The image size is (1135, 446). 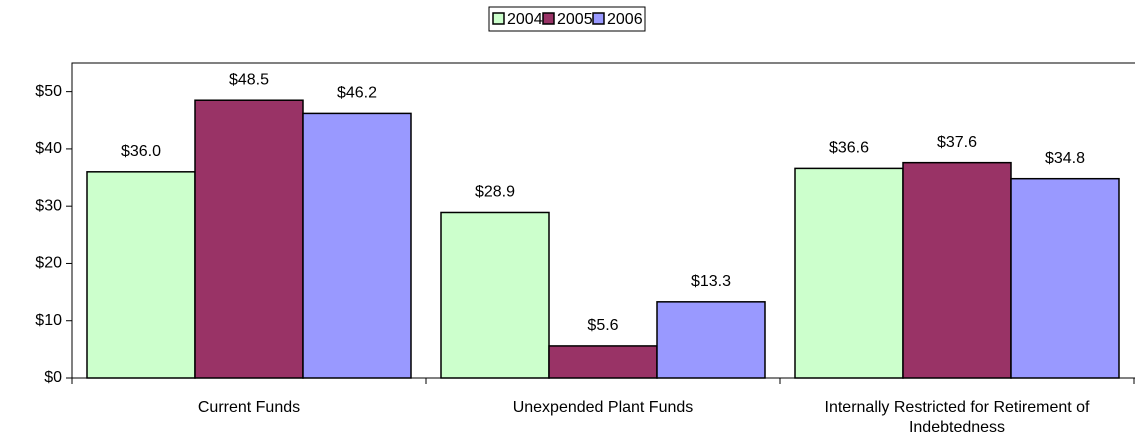 What do you see at coordinates (53, 377) in the screenshot?
I see `y-tick-label: $0` at bounding box center [53, 377].